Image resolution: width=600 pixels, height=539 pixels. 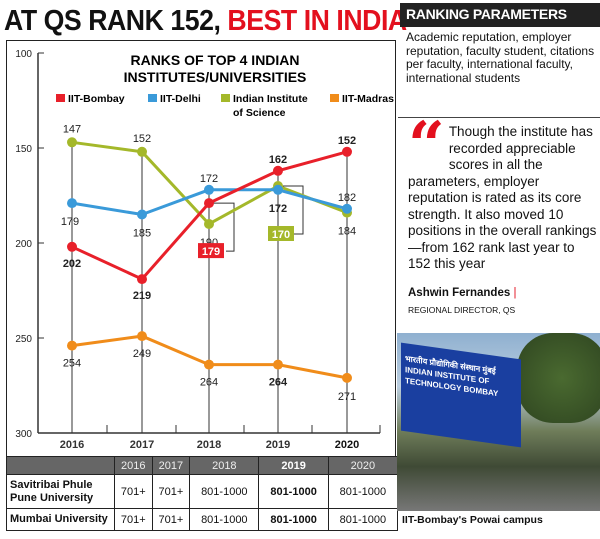 I want to click on data-label: 184, so click(x=347, y=232).